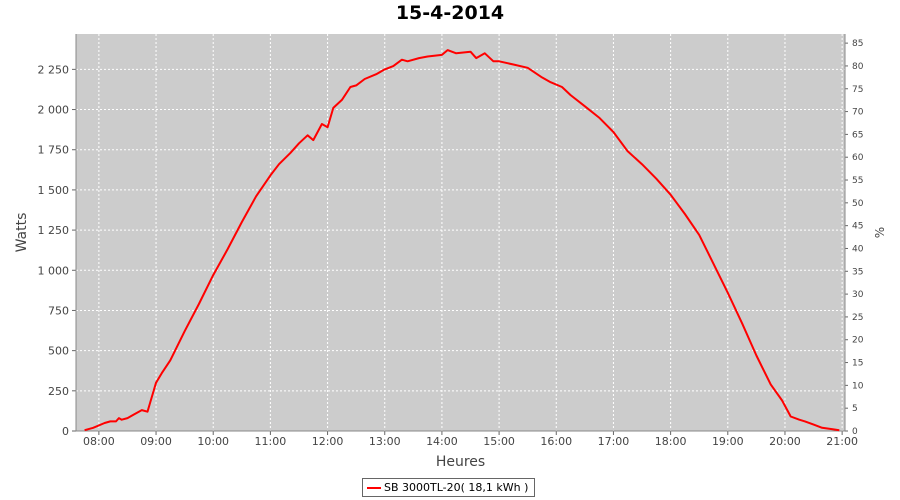 The image size is (900, 500). What do you see at coordinates (857, 135) in the screenshot?
I see `y-tick-label-right: 65` at bounding box center [857, 135].